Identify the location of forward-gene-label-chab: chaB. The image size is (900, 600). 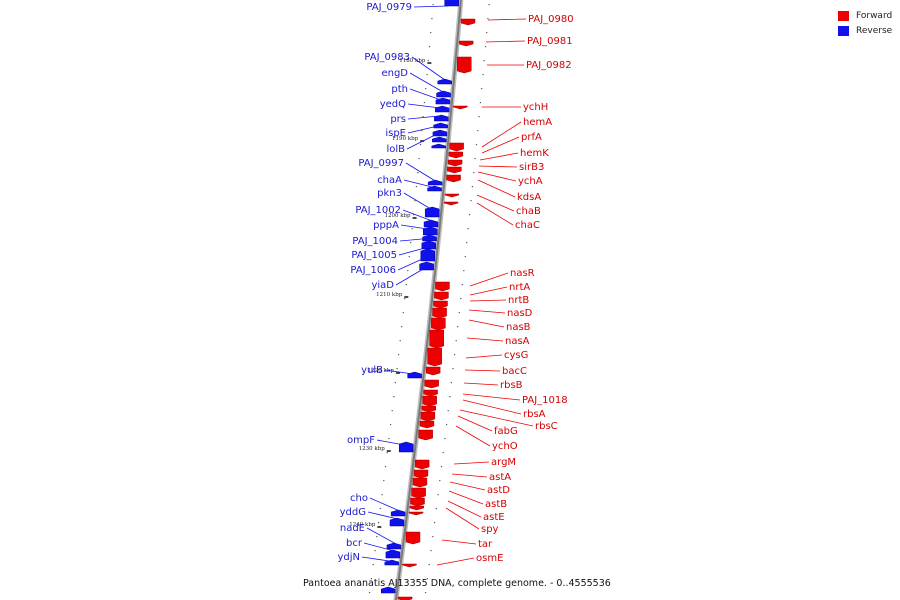
(528, 211).